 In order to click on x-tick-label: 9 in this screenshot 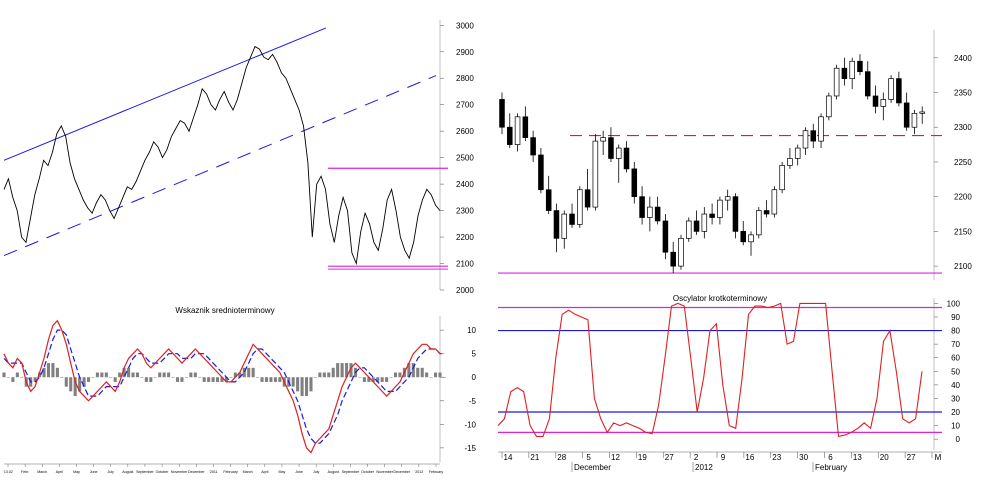, I will do `click(723, 457)`.